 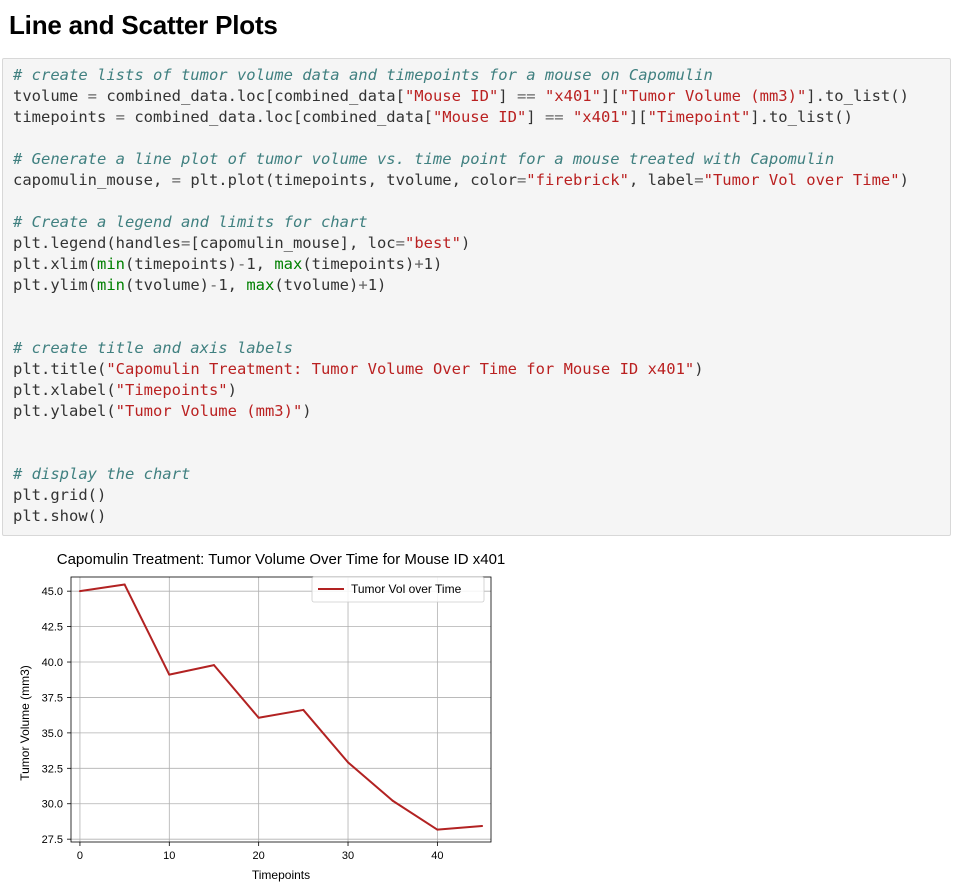 What do you see at coordinates (64, 117) in the screenshot?
I see `code-token: timepoints` at bounding box center [64, 117].